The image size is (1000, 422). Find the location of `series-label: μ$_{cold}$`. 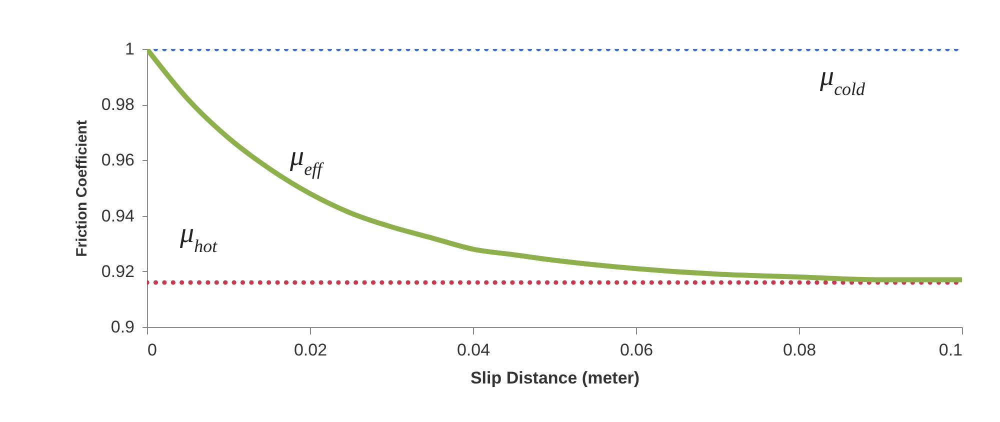

series-label: μ$_{cold}$ is located at coordinates (842, 80).